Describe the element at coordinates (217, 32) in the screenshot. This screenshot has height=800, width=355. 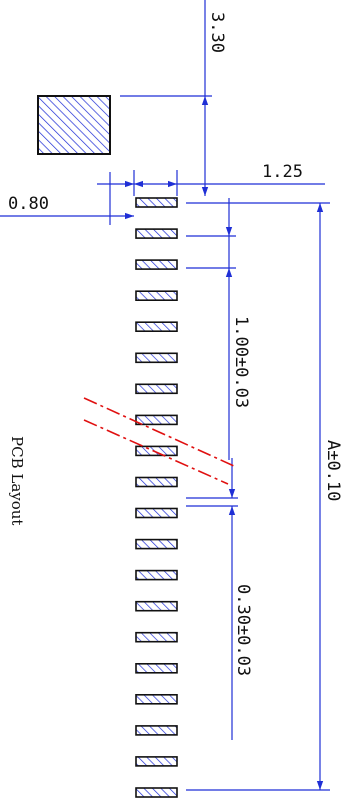
I see `label-mount-pad-offset: 3.30` at that location.